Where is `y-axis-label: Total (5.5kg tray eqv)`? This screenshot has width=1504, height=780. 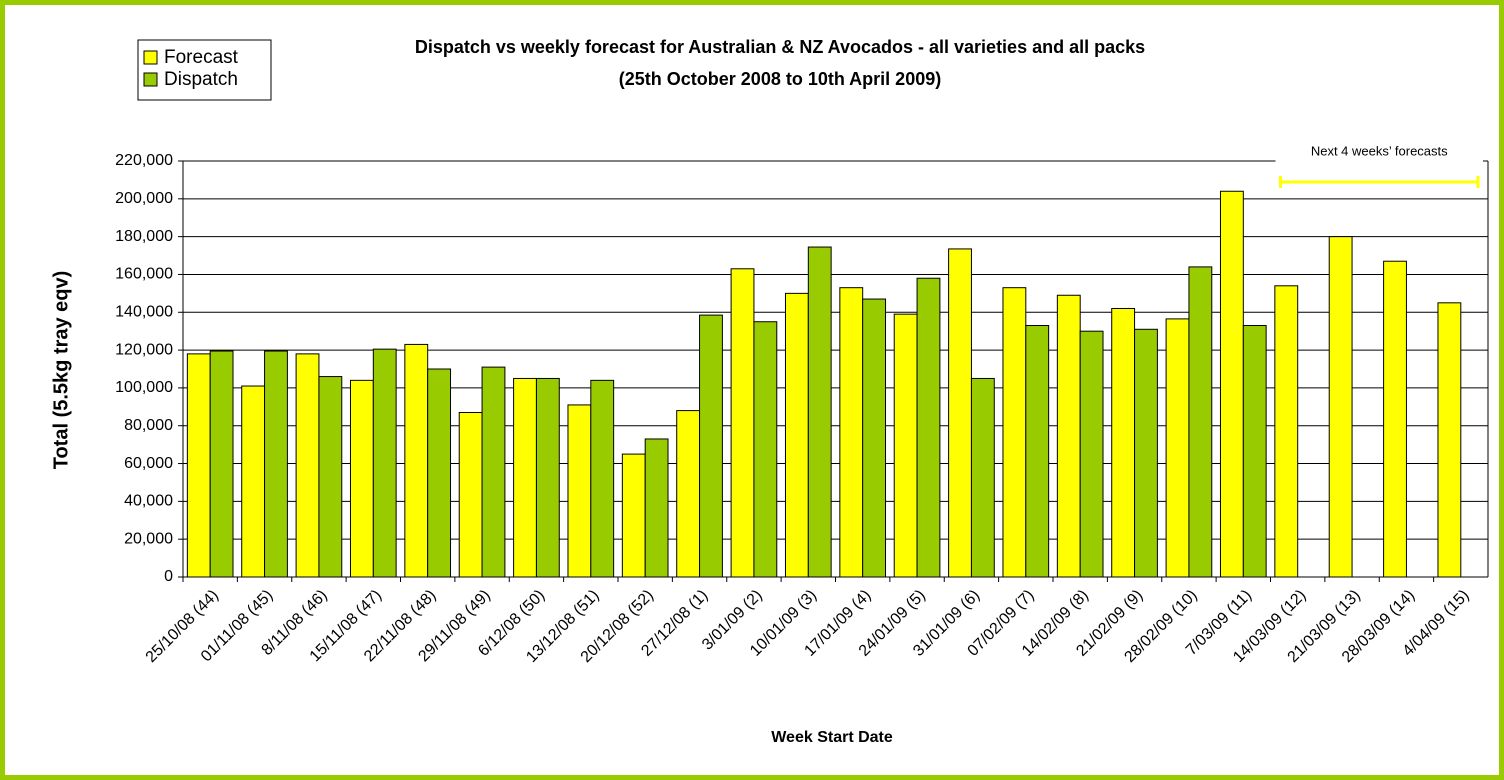
y-axis-label: Total (5.5kg tray eqv) is located at coordinates (61, 370).